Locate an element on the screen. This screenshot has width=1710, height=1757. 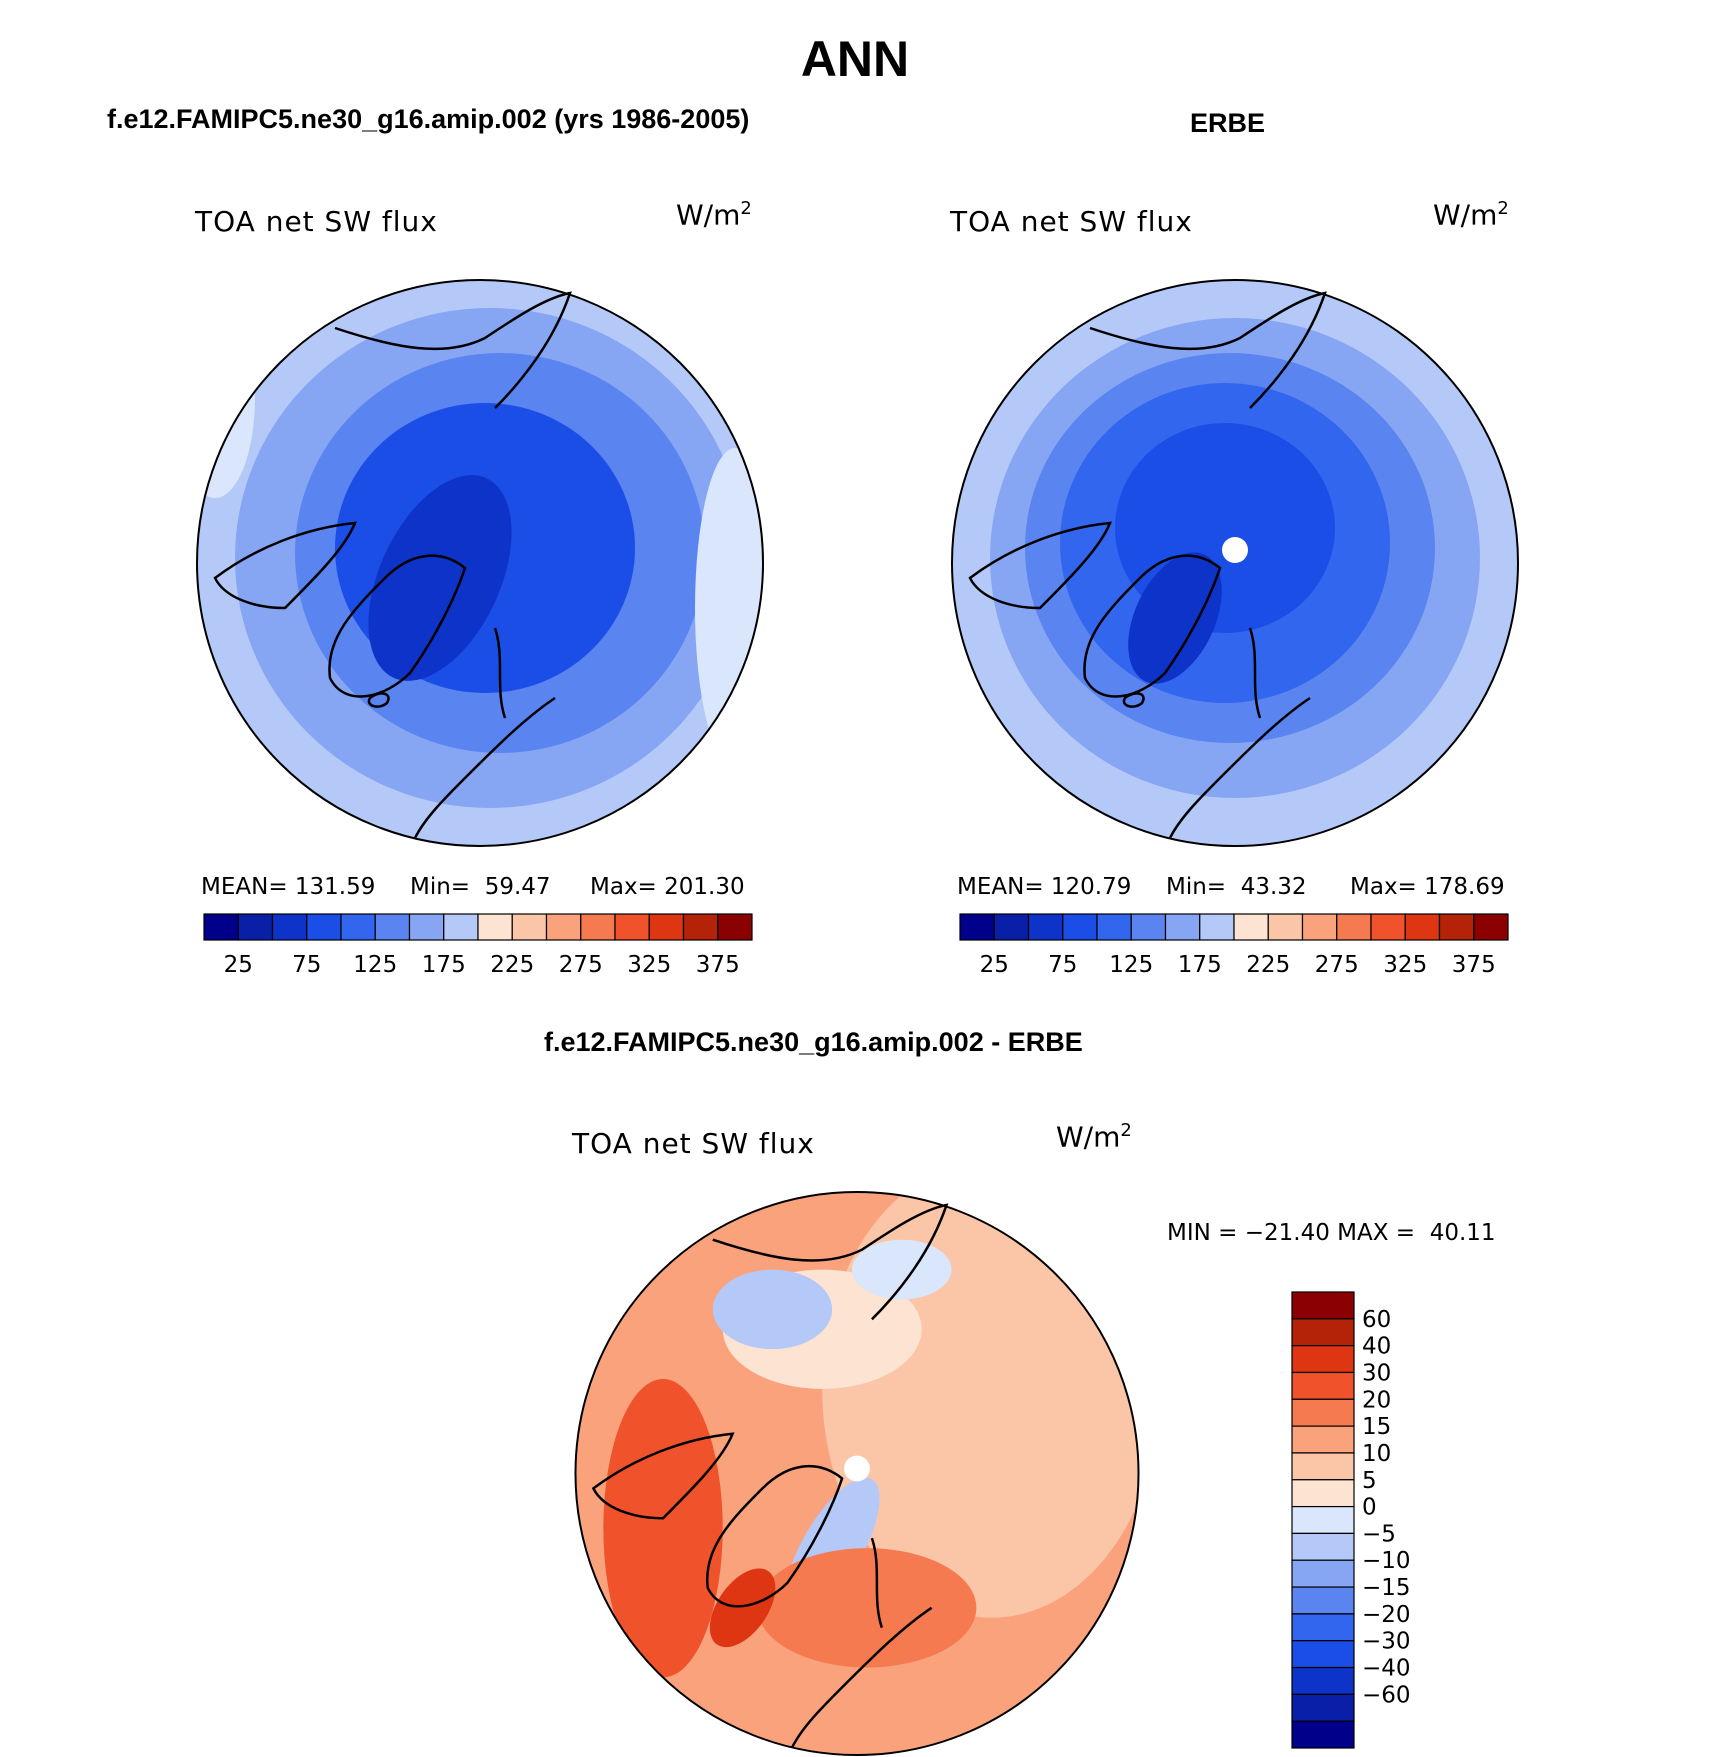
diff-colorbar-tick-label: 0 is located at coordinates (1369, 1508).